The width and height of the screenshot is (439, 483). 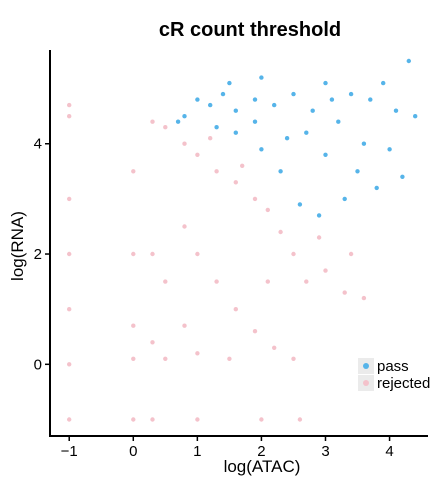 I want to click on x-tick-label-4: 3, so click(x=325, y=451).